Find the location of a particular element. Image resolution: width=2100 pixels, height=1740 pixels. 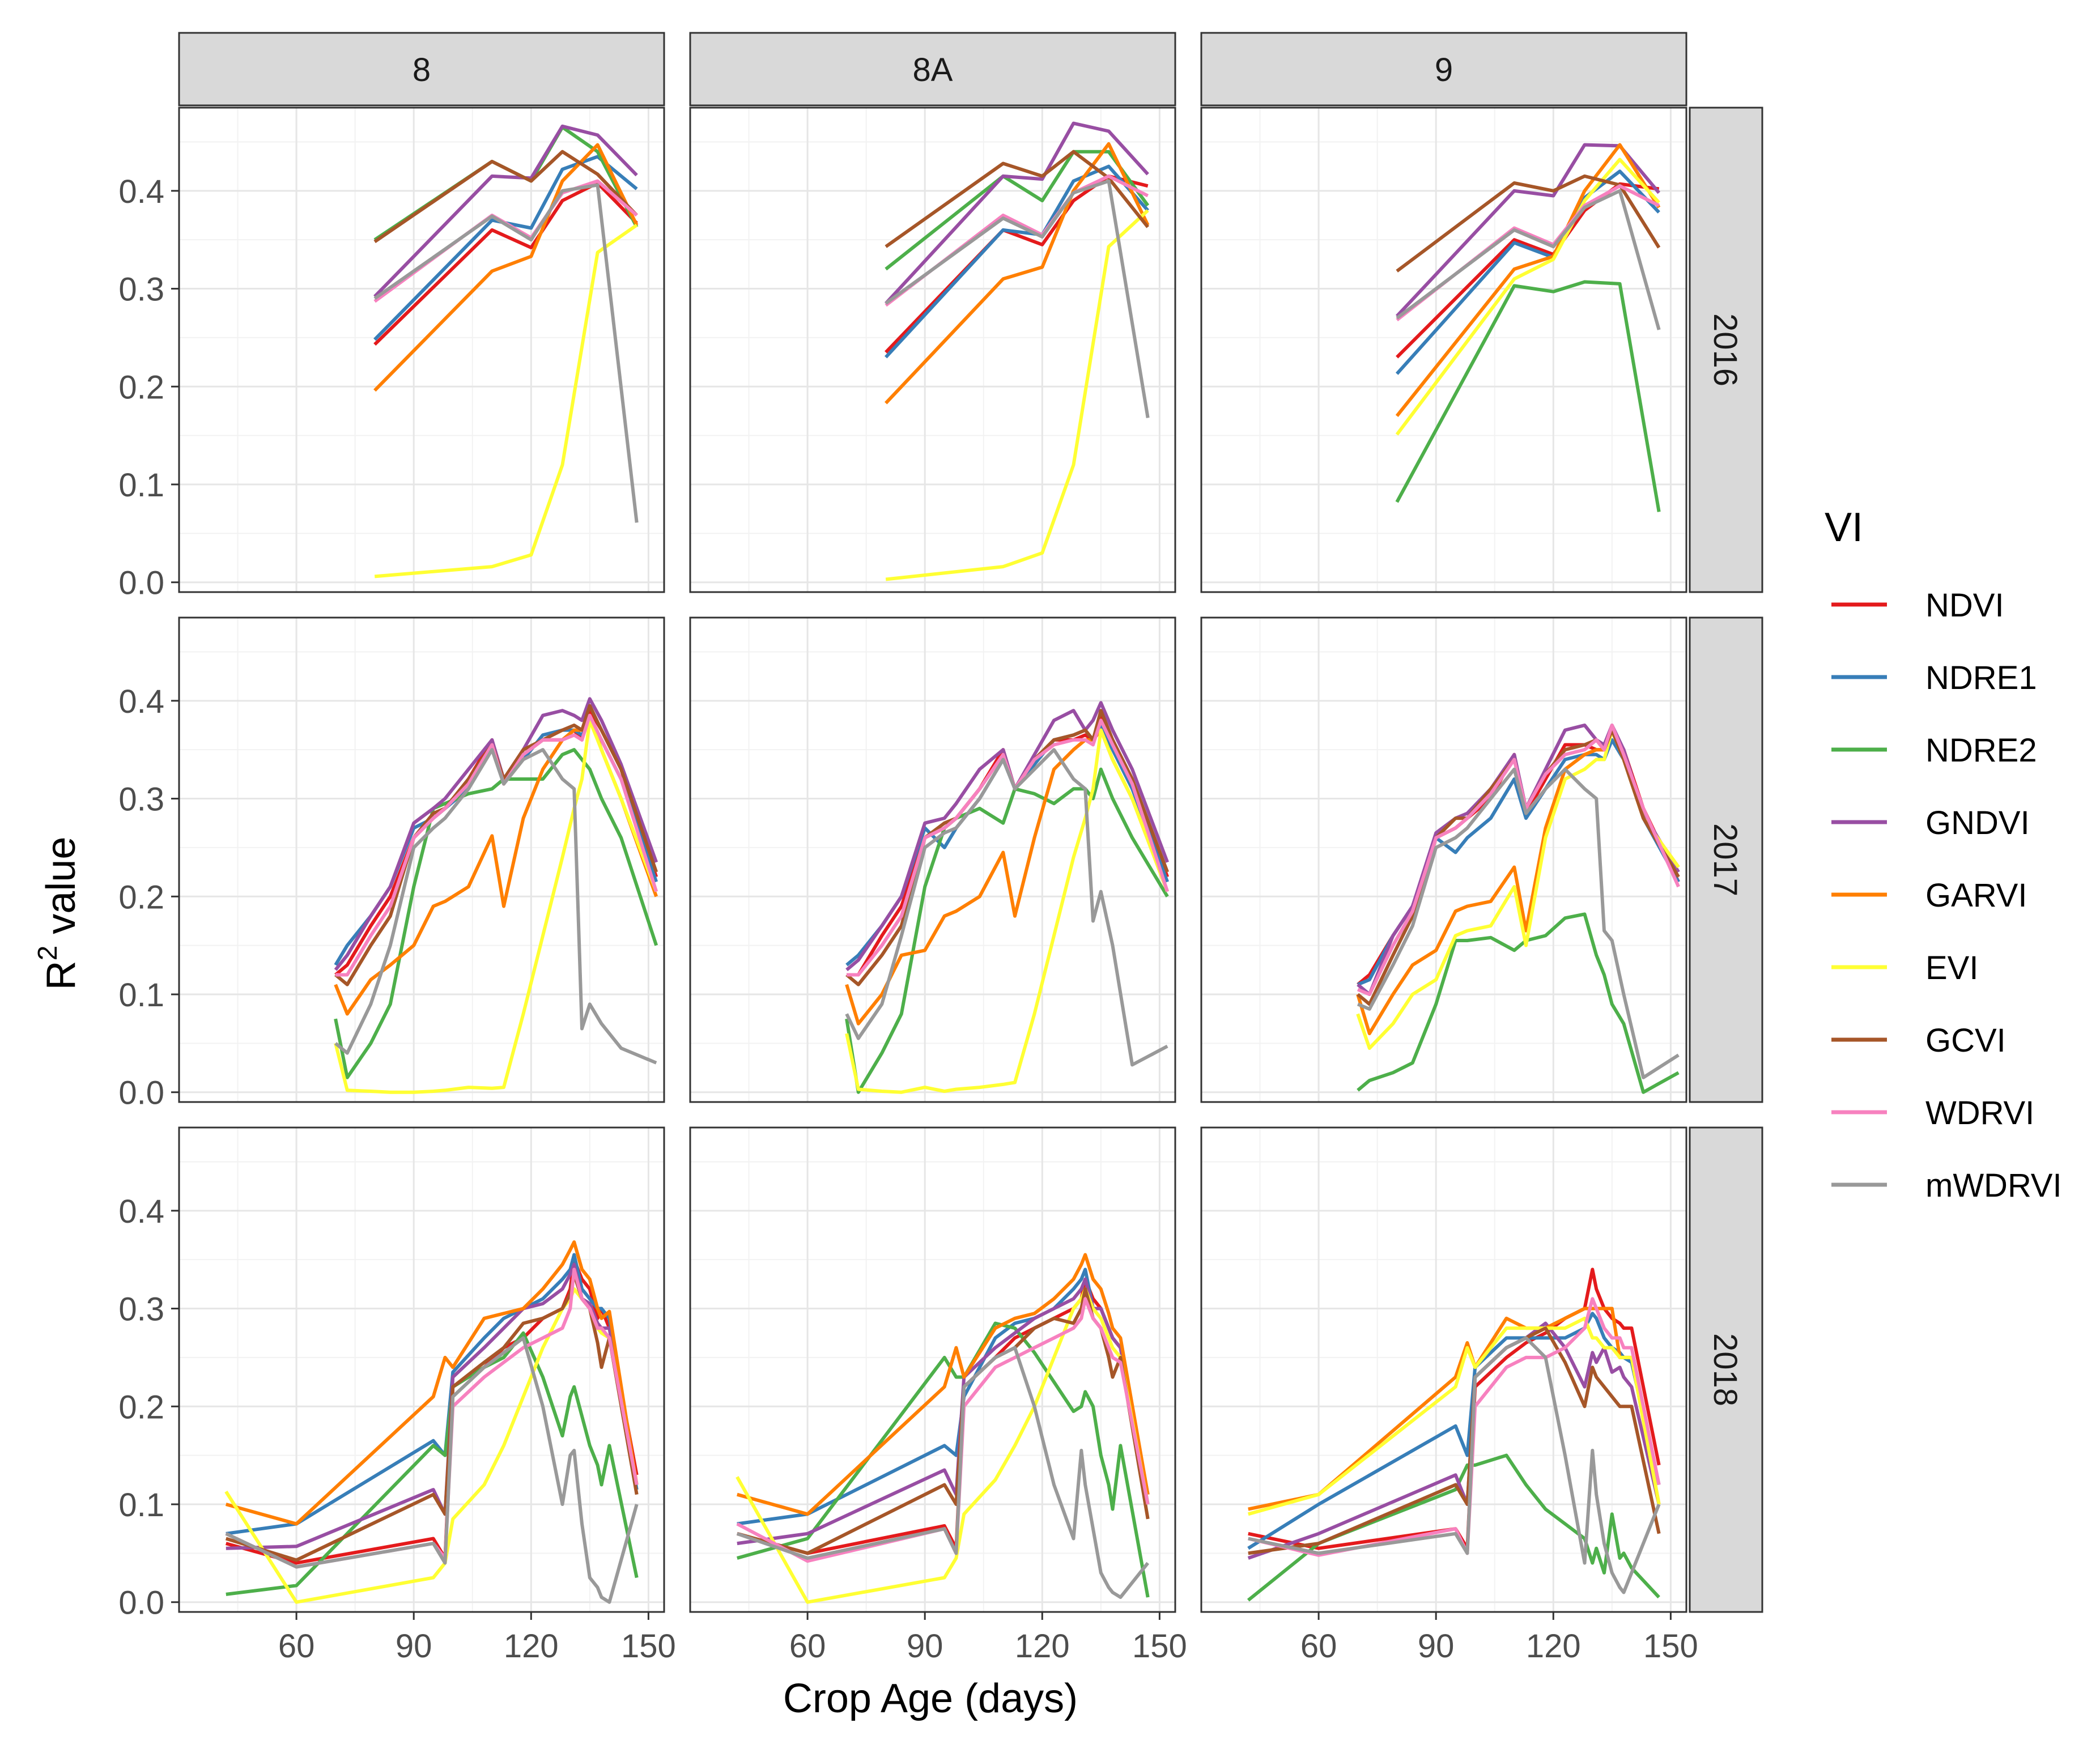

y-tick-label: 0.0 is located at coordinates (141, 1093).